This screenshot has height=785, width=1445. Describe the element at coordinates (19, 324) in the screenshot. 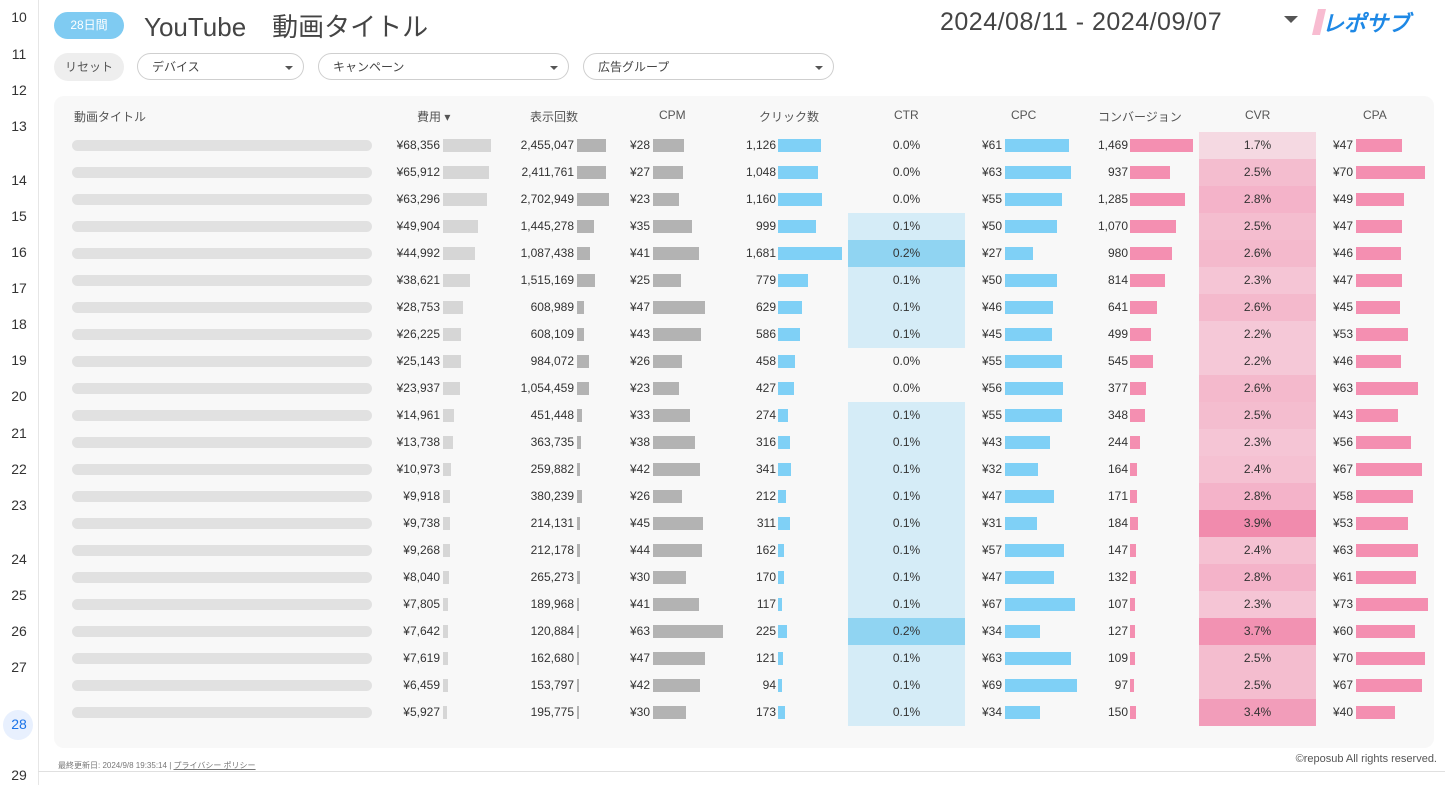

I see `row-number: 18` at that location.